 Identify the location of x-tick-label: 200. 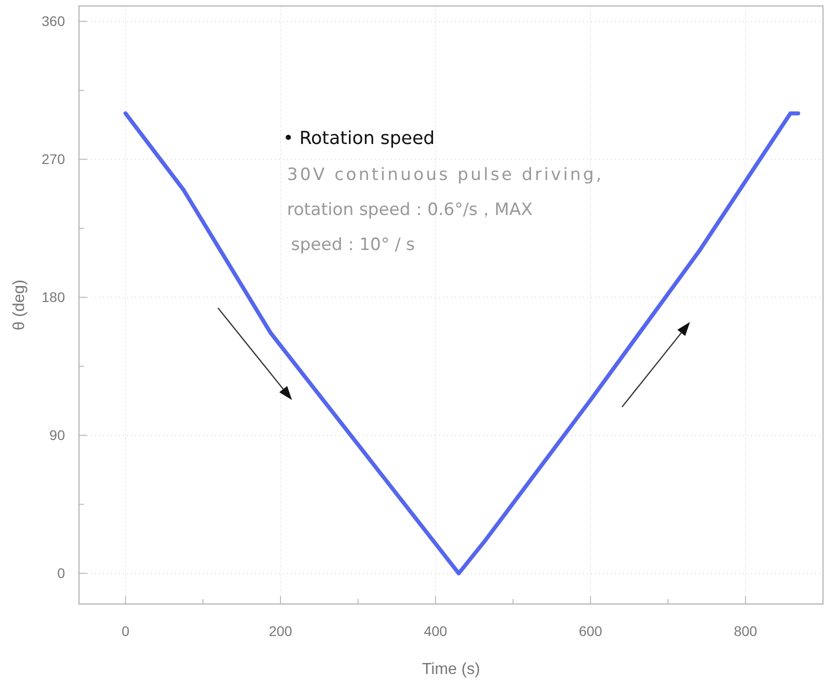
(280, 631).